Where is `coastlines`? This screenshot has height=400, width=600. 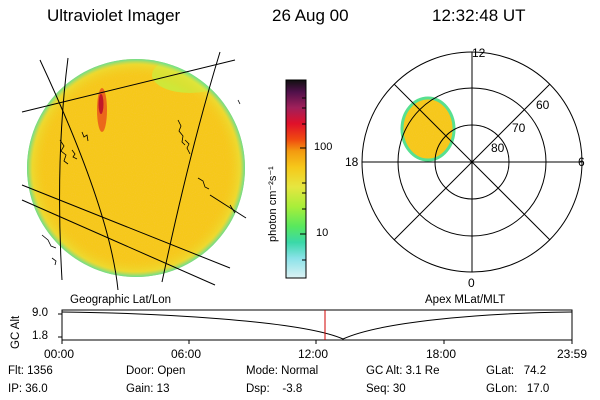
coastlines is located at coordinates (141, 182).